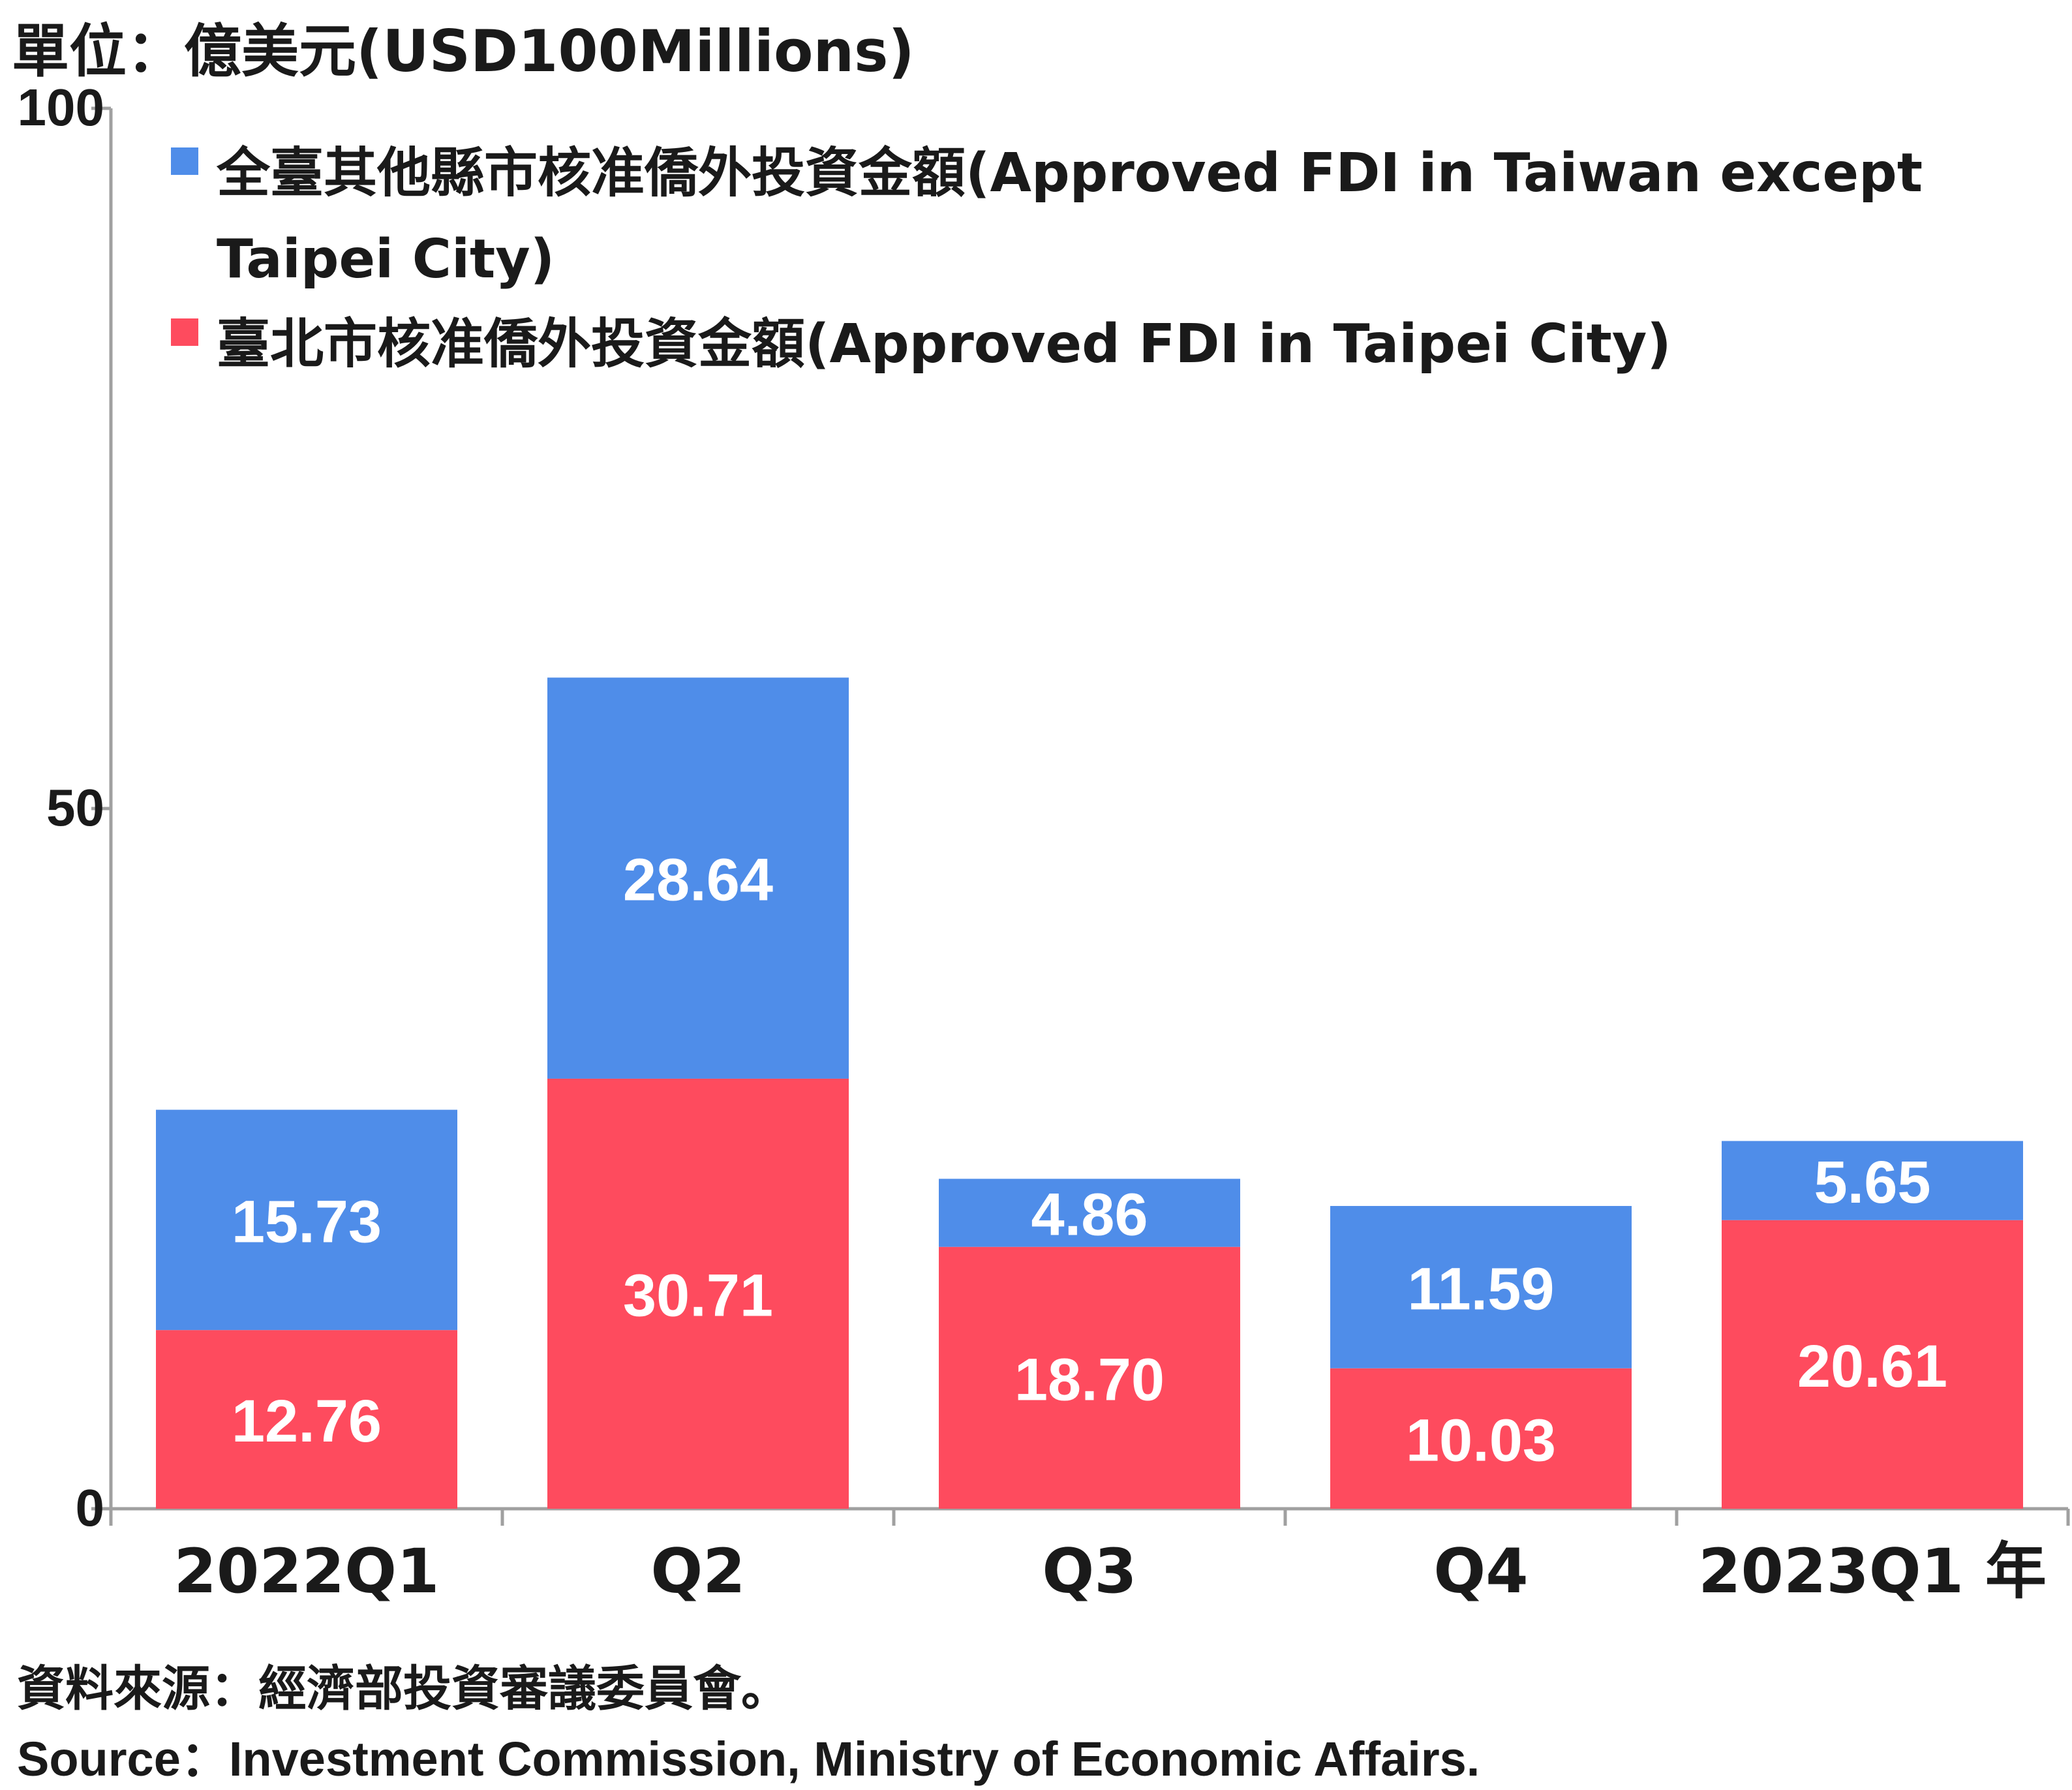 This screenshot has width=2072, height=1790. I want to click on value-label-other: 5.65, so click(1872, 1182).